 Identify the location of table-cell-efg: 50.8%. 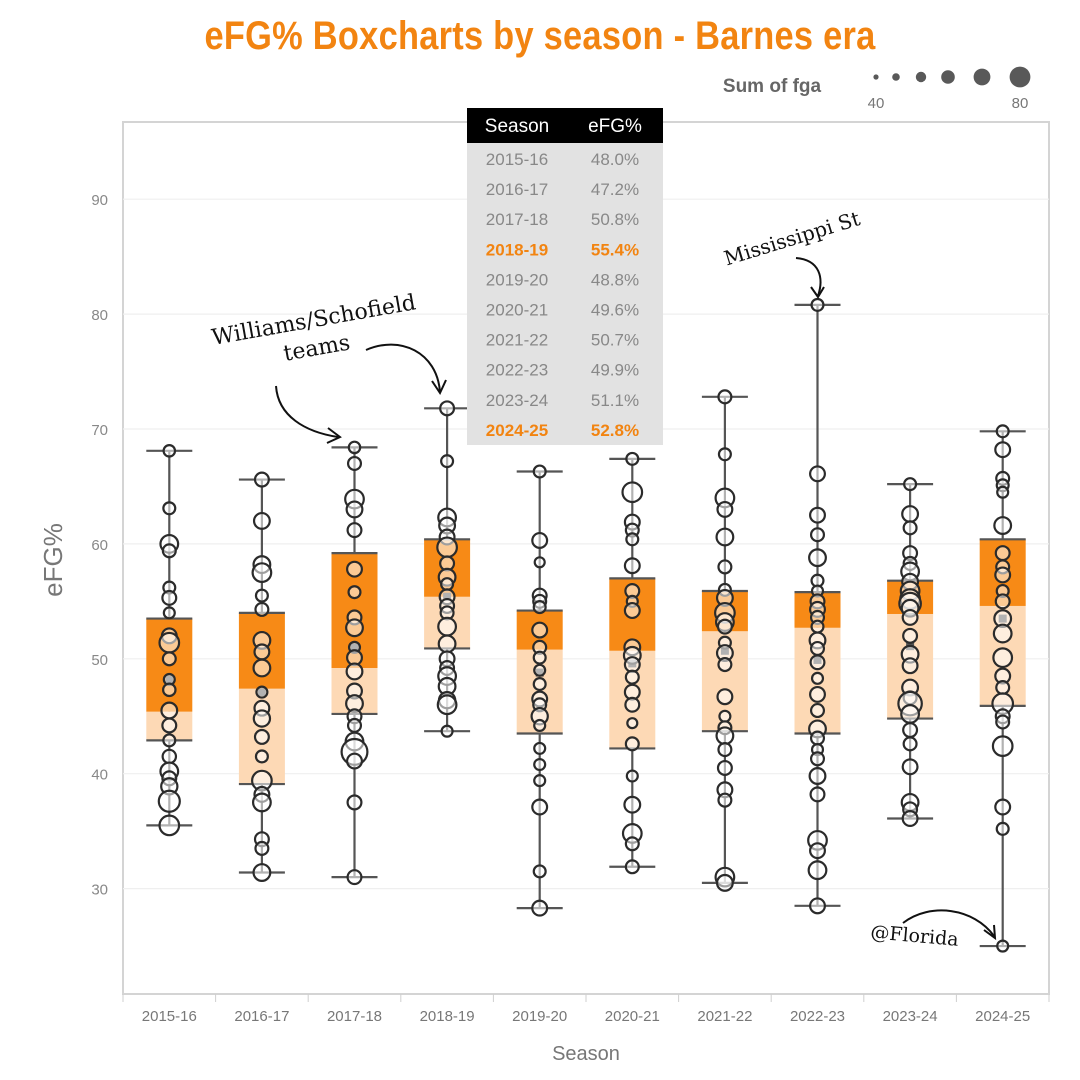
(615, 219).